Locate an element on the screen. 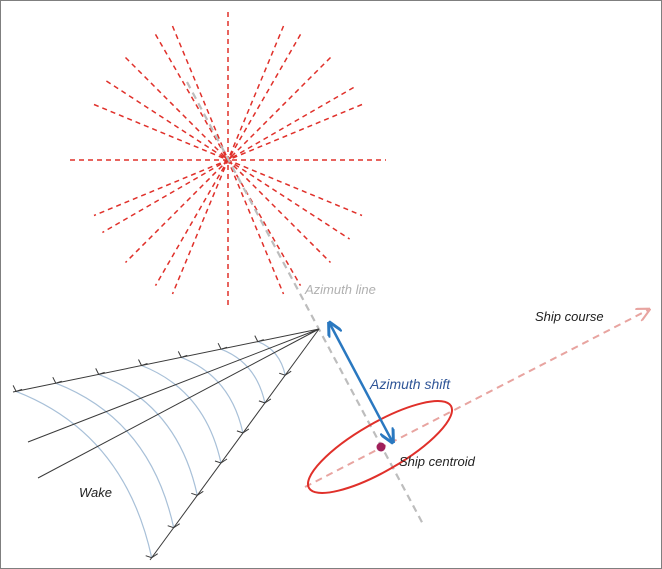 The height and width of the screenshot is (569, 662). azimuth-line-label: Azimuth line is located at coordinates (340, 289).